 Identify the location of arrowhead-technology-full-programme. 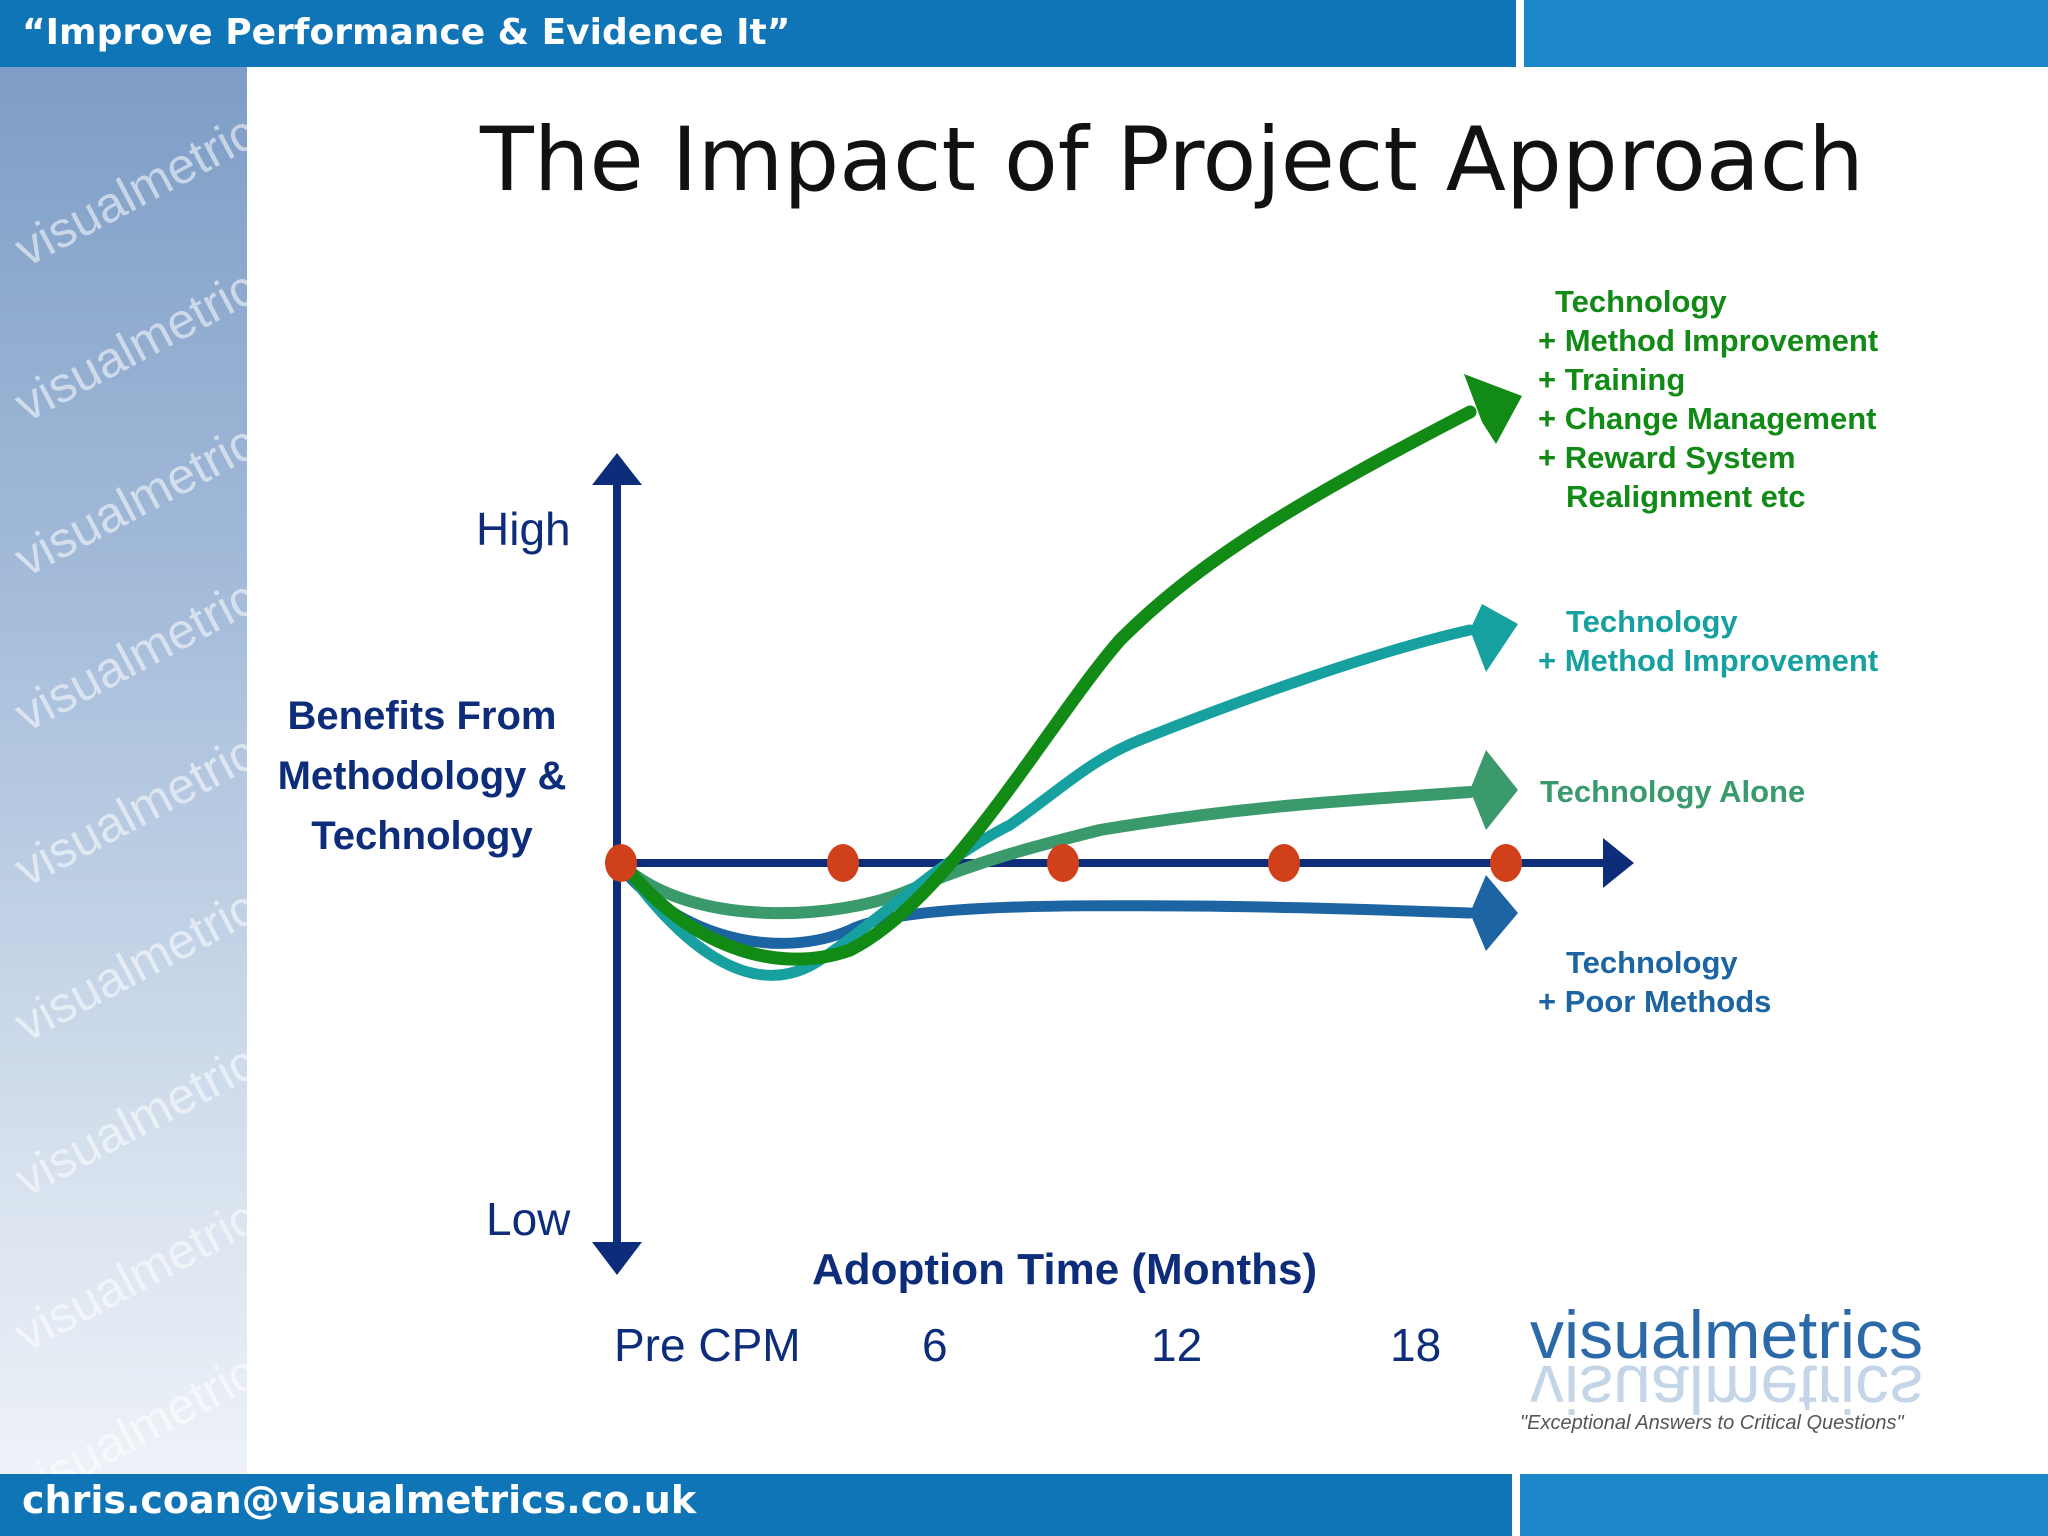
(1493, 409).